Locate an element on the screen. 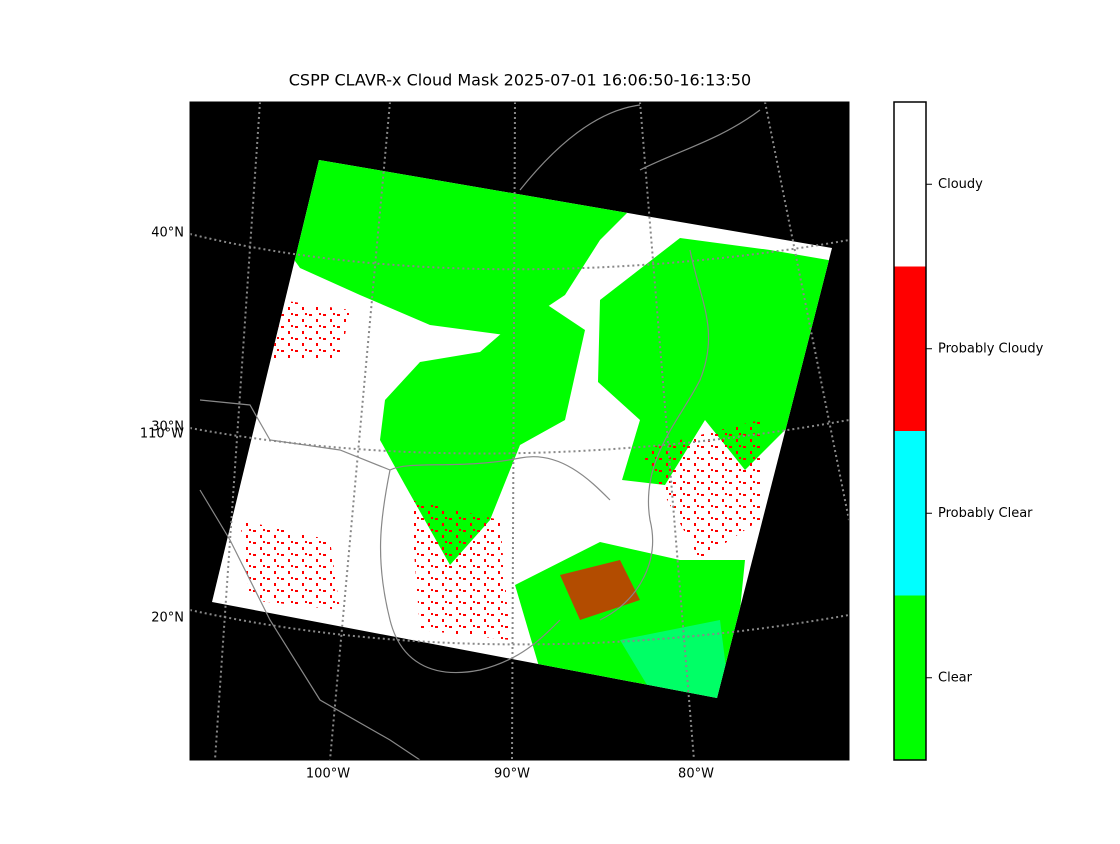  colorbar-label: Probably Clear is located at coordinates (985, 513).